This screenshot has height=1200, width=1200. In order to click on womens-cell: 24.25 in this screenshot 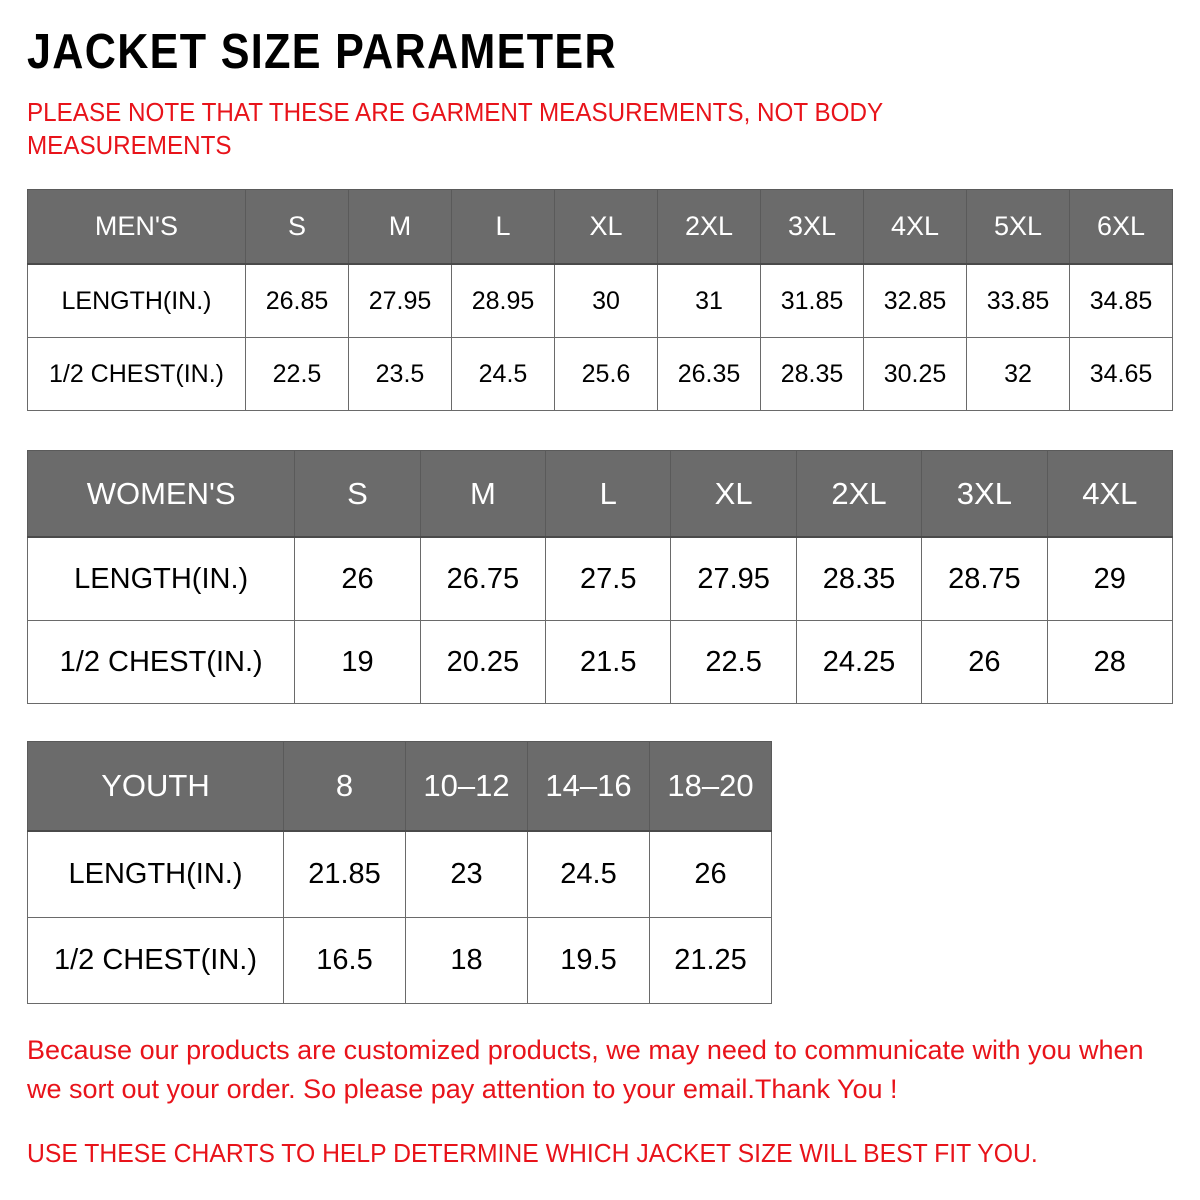, I will do `click(859, 662)`.